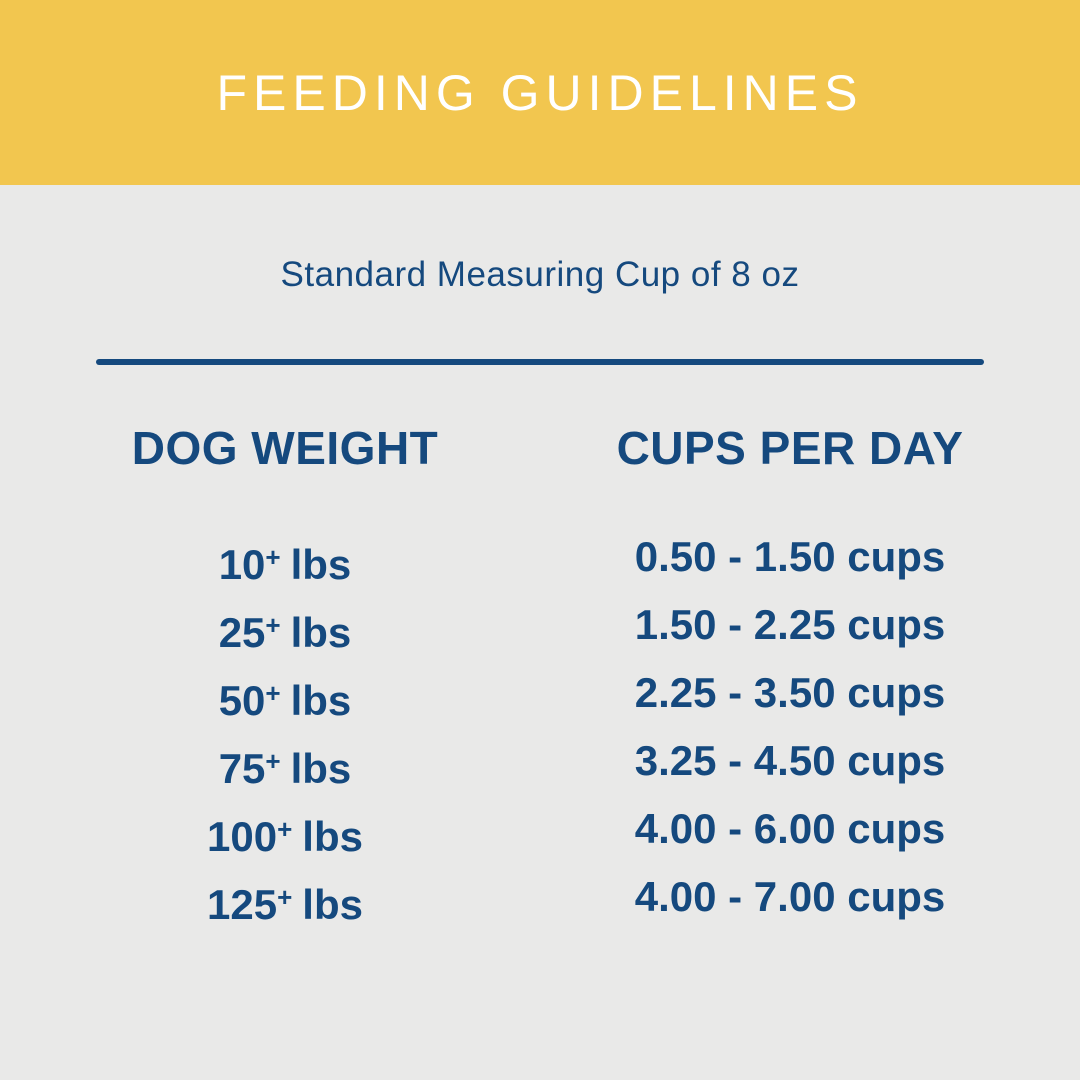 This screenshot has width=1080, height=1080. What do you see at coordinates (790, 556) in the screenshot?
I see `cups-per-day-cell: 0.50 - 1.50 cups` at bounding box center [790, 556].